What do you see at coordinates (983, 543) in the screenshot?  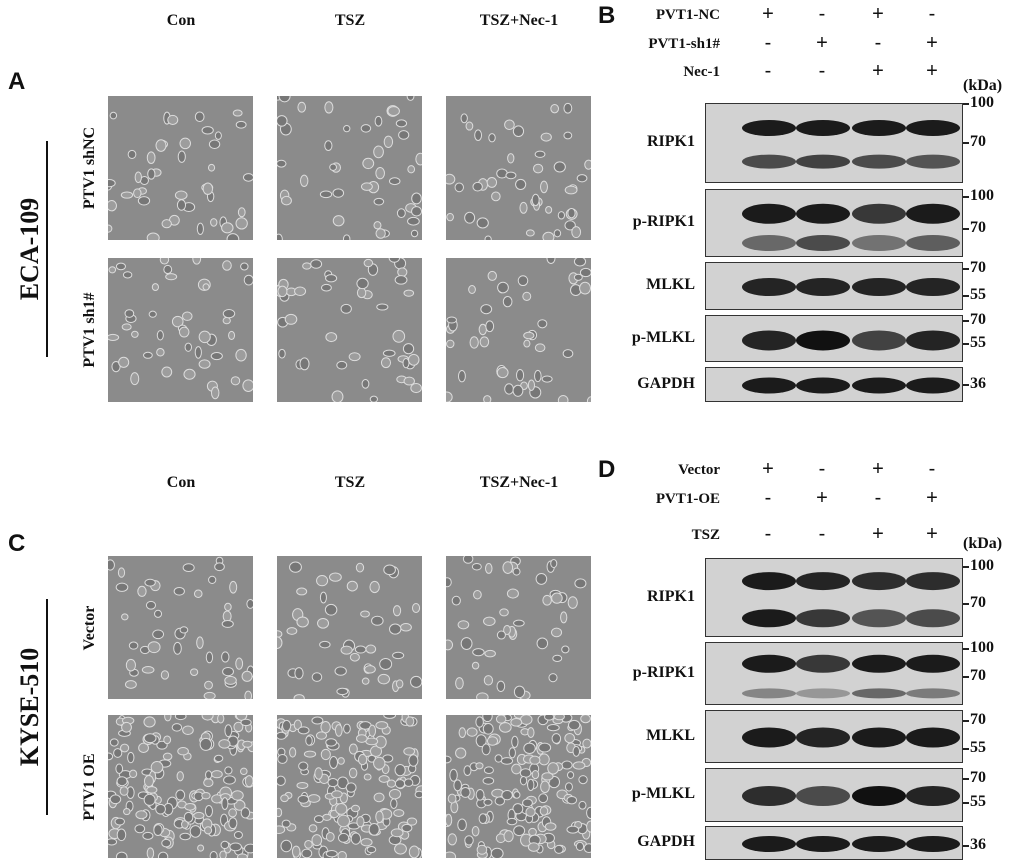 I see `kda-unit-label: (kDa)` at bounding box center [983, 543].